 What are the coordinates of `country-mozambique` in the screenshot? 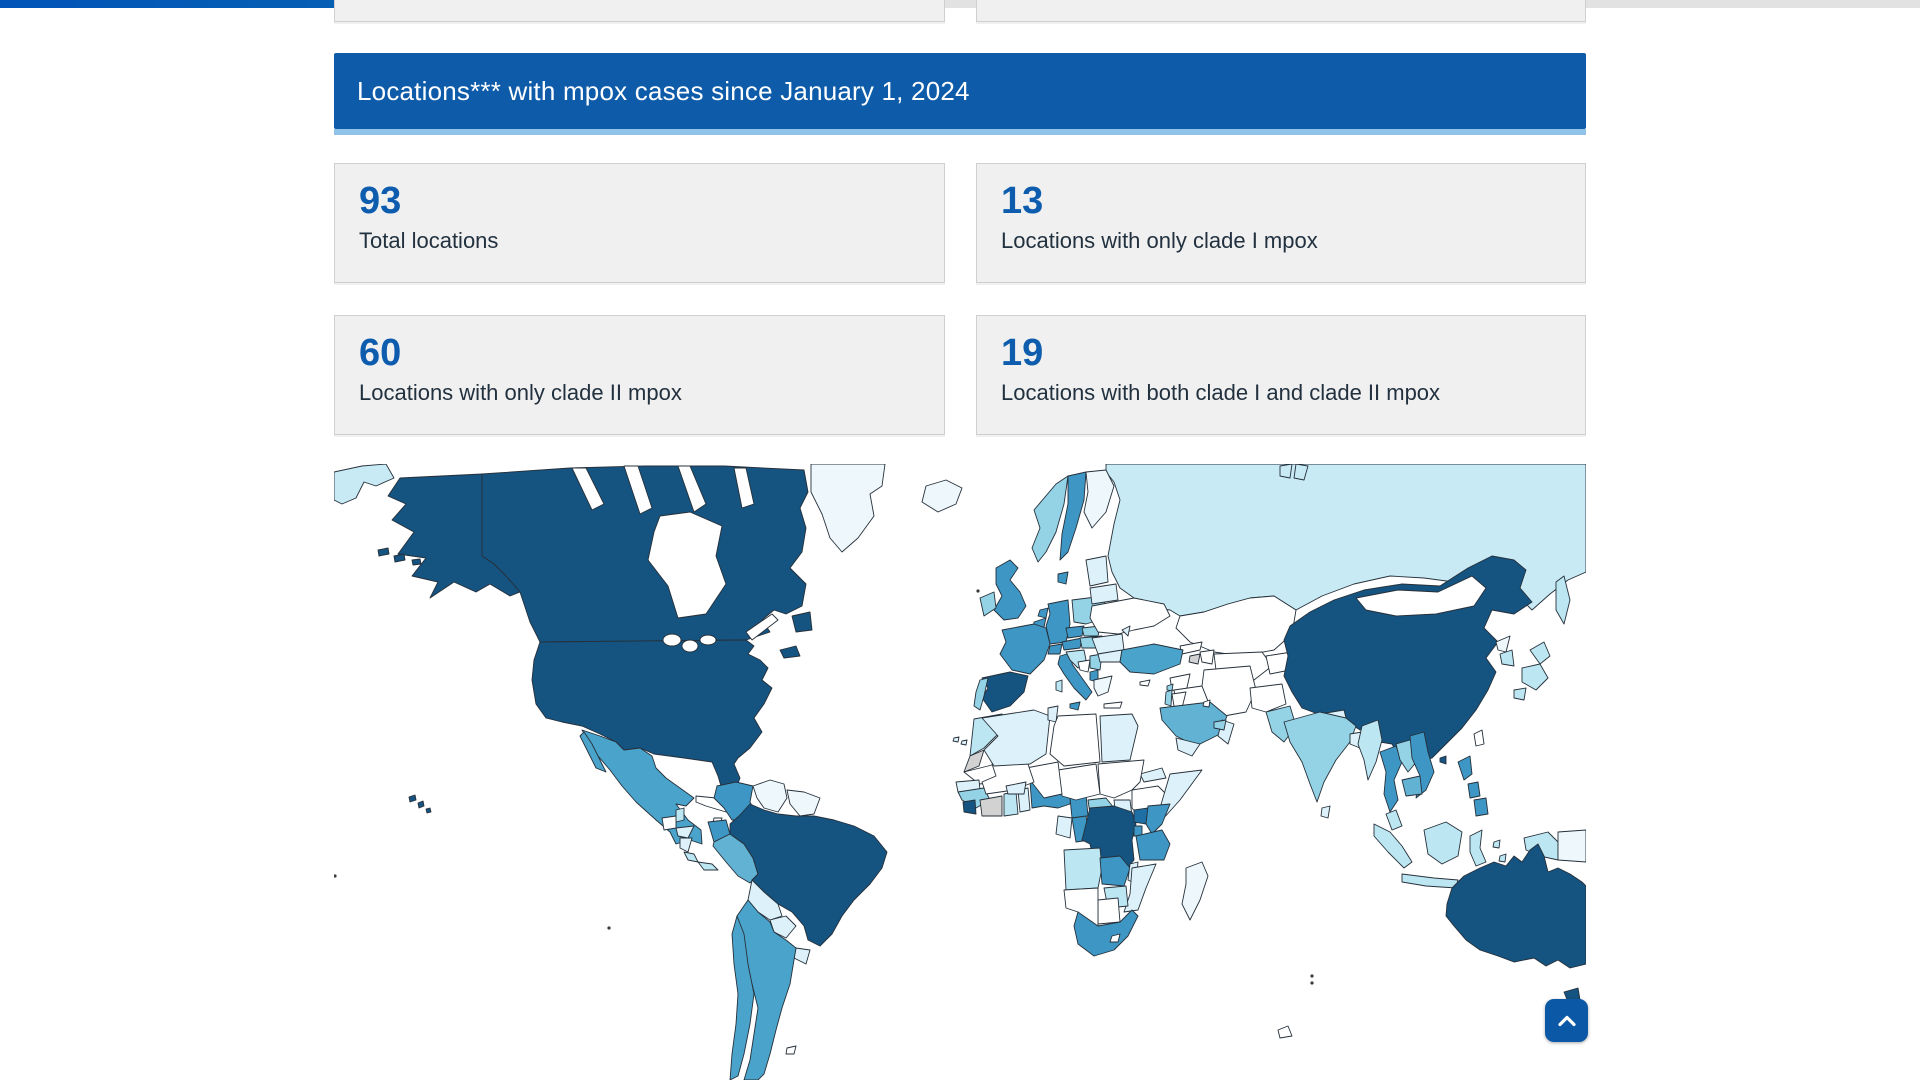 It's located at (1140, 888).